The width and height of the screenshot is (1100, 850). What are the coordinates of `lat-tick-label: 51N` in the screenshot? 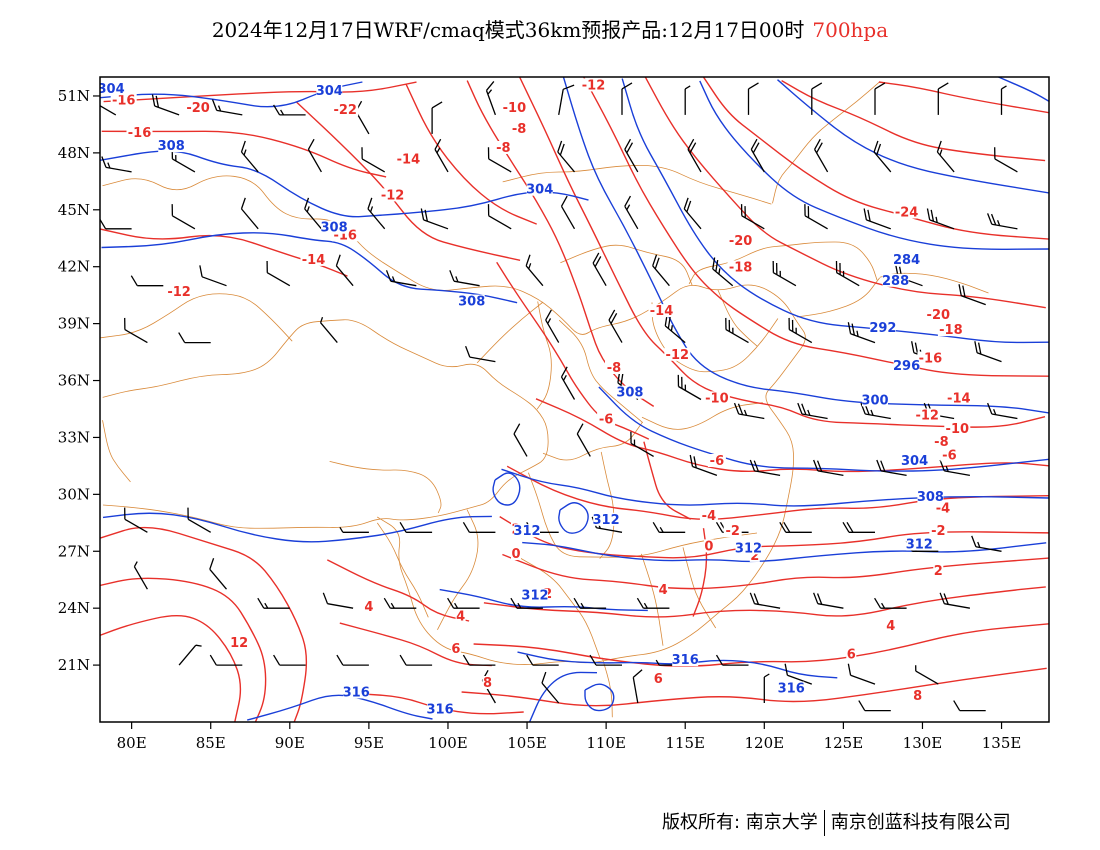 It's located at (74, 96).